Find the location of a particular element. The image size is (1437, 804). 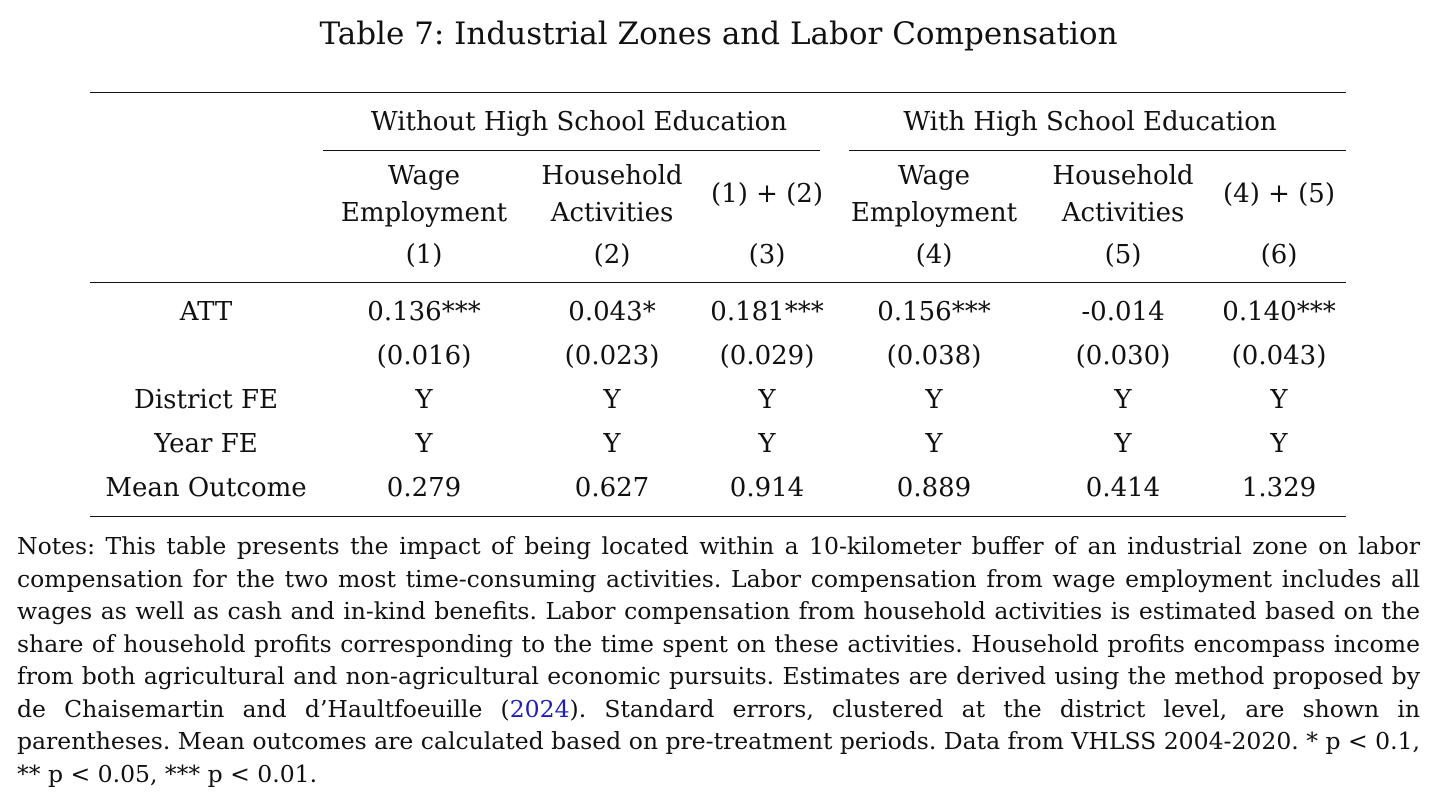

row-label-att: ATT is located at coordinates (206, 312).